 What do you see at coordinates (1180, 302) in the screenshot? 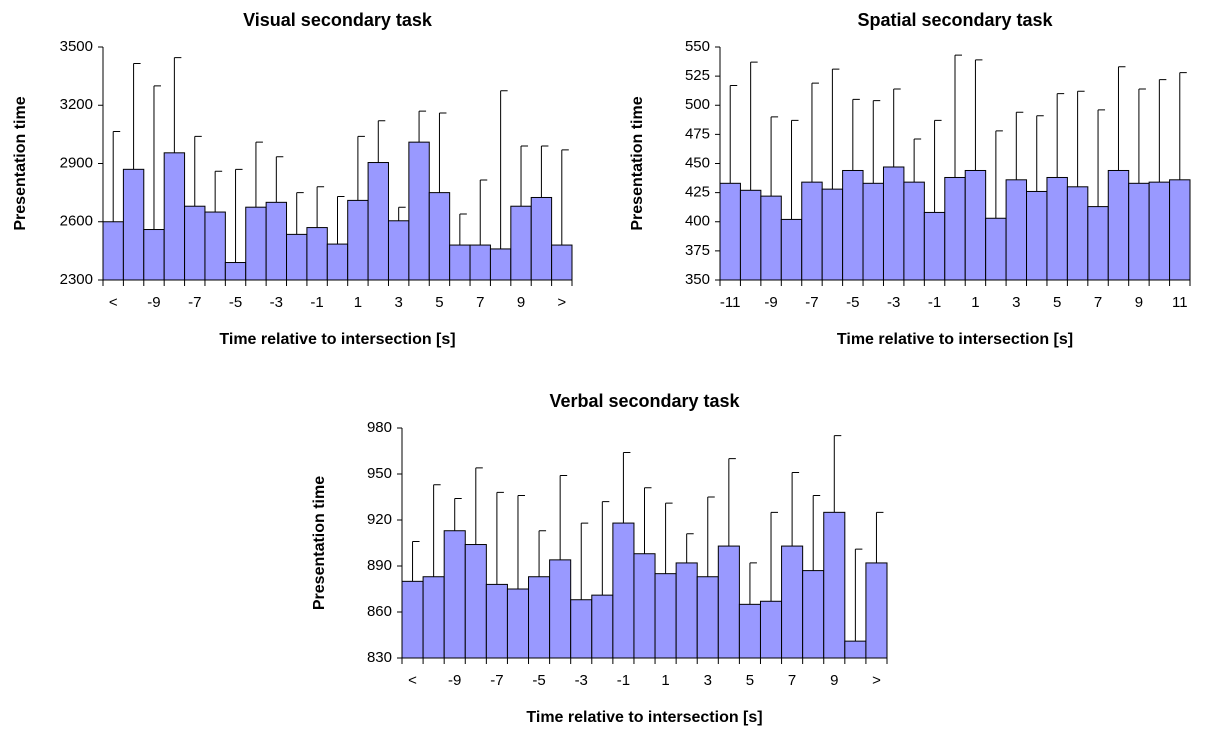
I see `x-tick-label: 11` at bounding box center [1180, 302].